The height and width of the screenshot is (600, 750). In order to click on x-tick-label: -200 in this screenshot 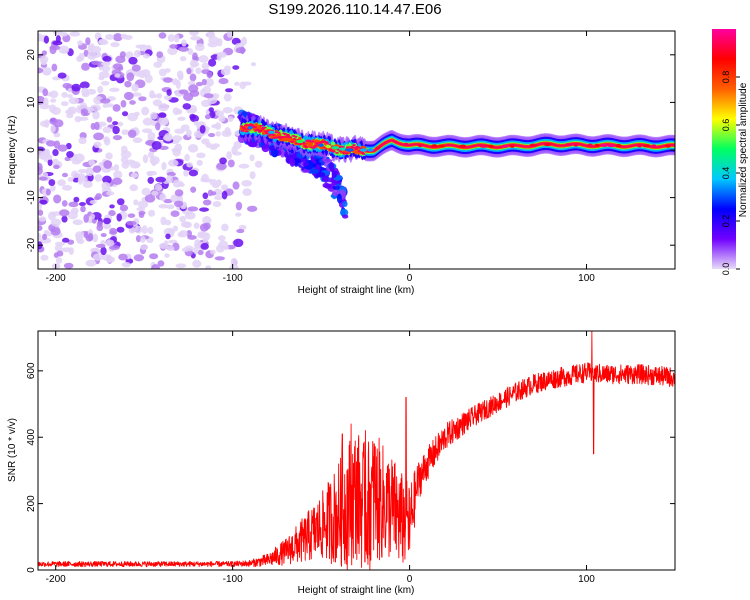, I will do `click(56, 579)`.